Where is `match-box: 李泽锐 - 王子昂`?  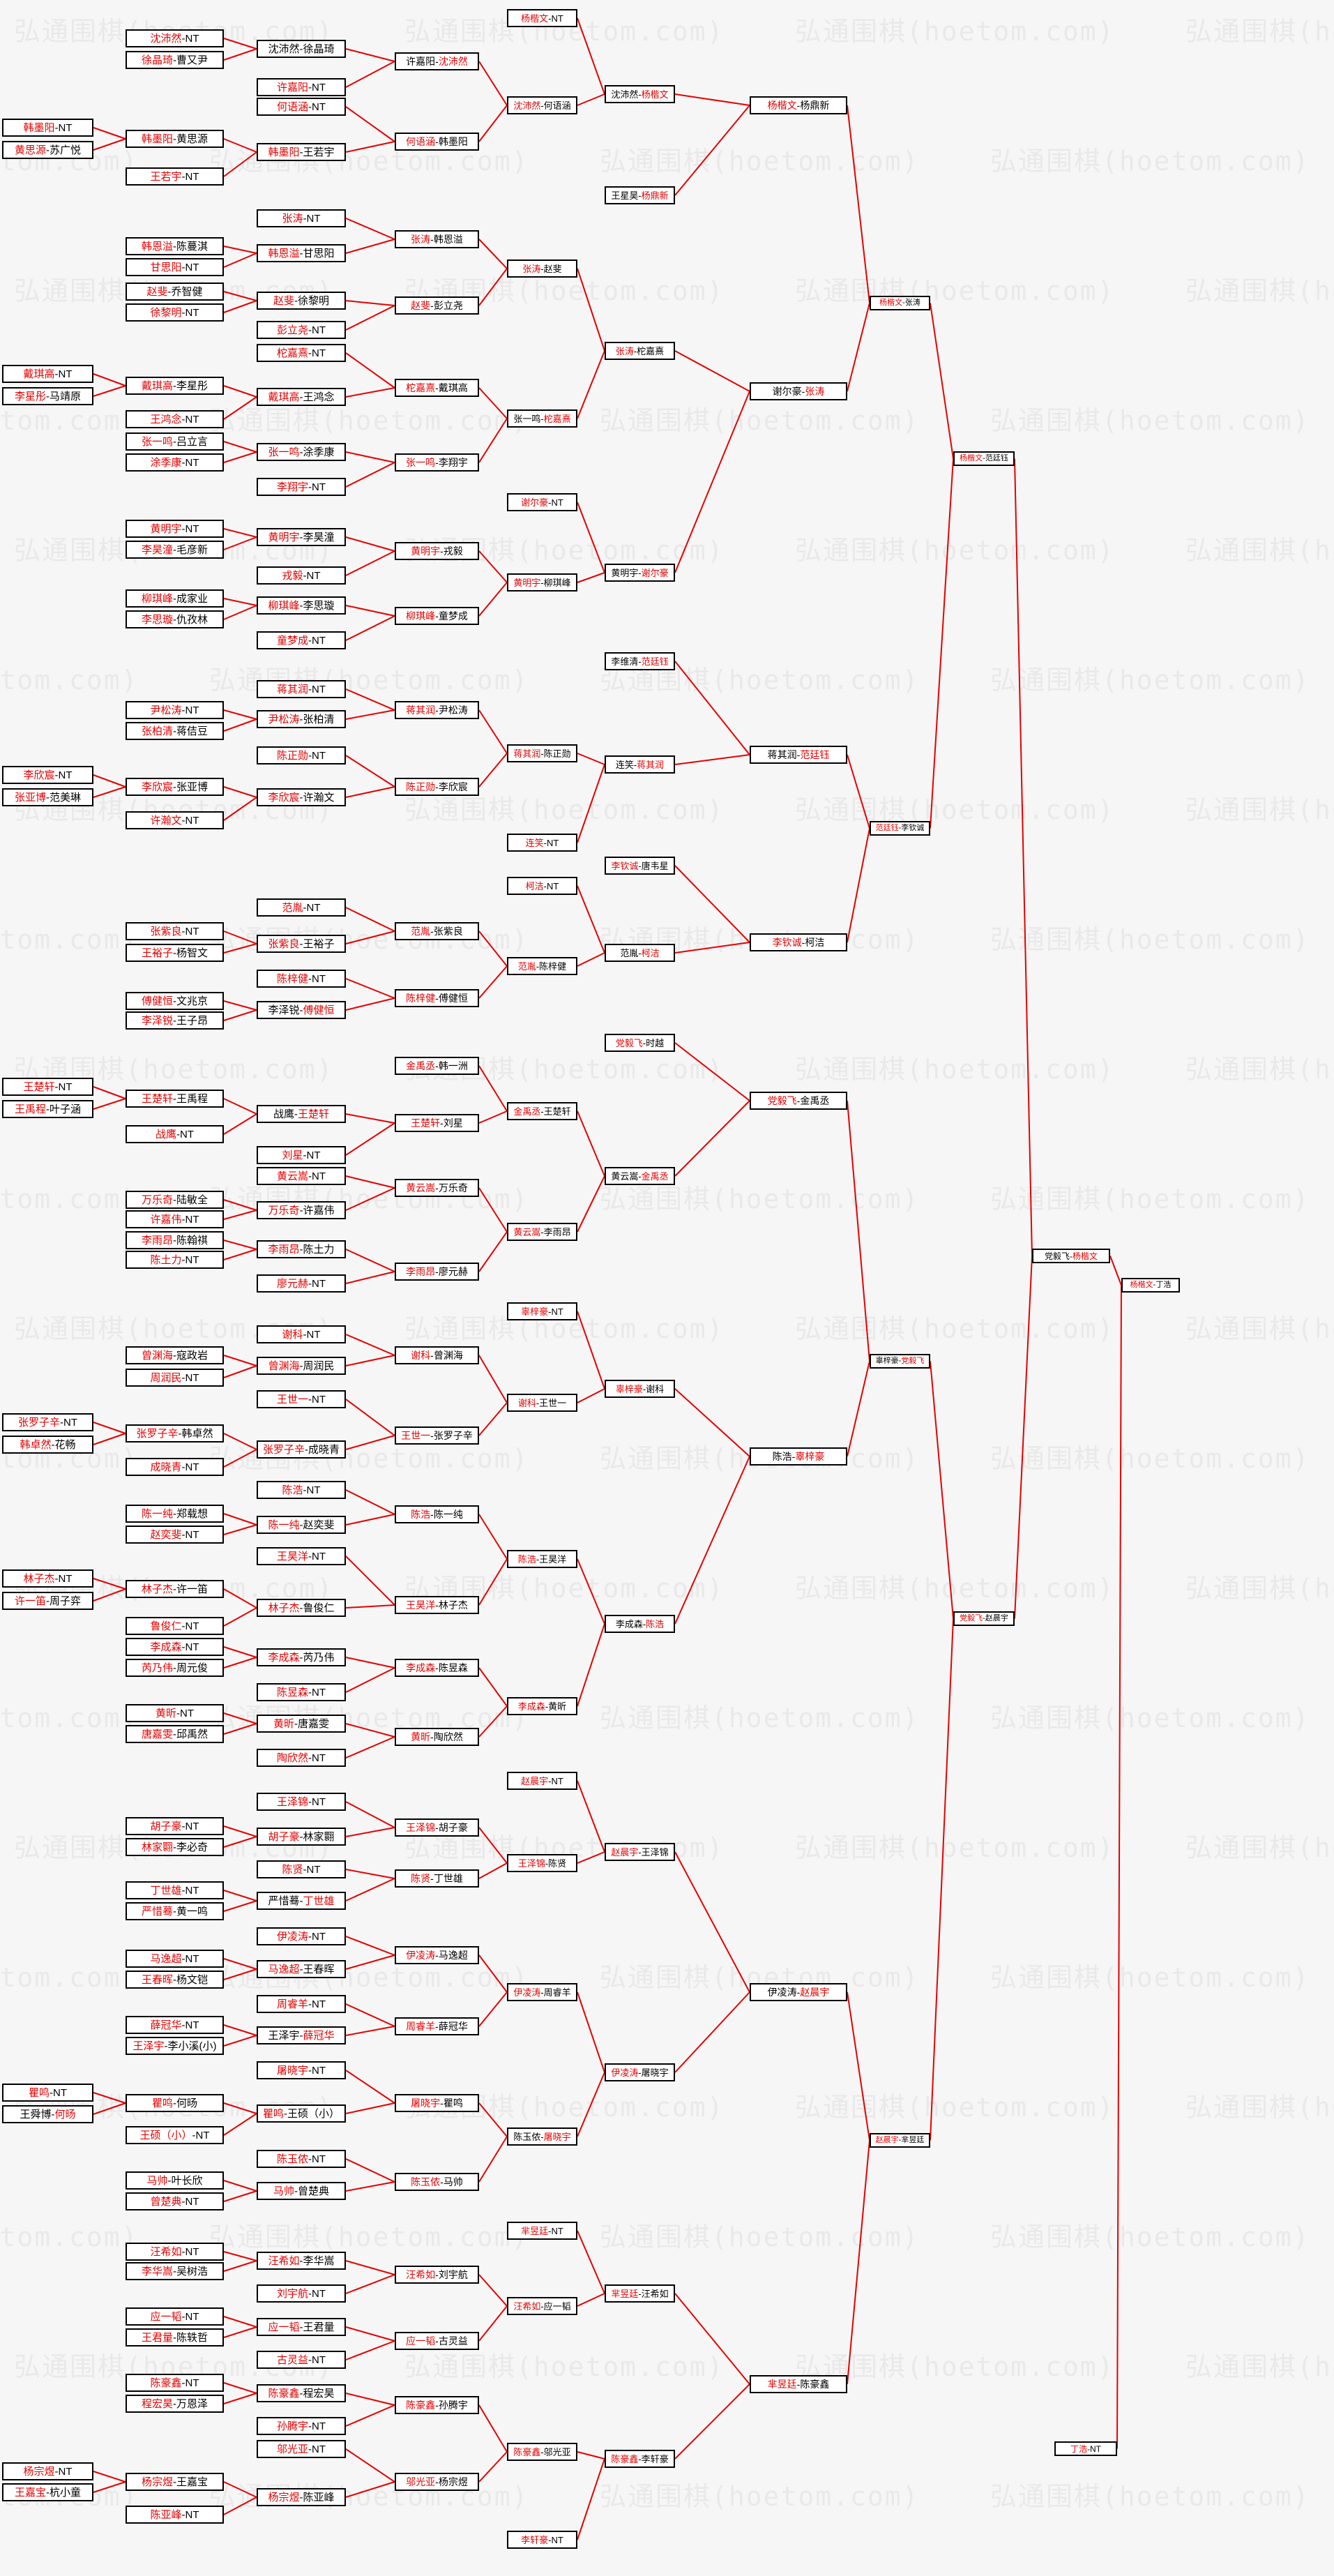
match-box: 李泽锐 - 王子昂 is located at coordinates (175, 1020).